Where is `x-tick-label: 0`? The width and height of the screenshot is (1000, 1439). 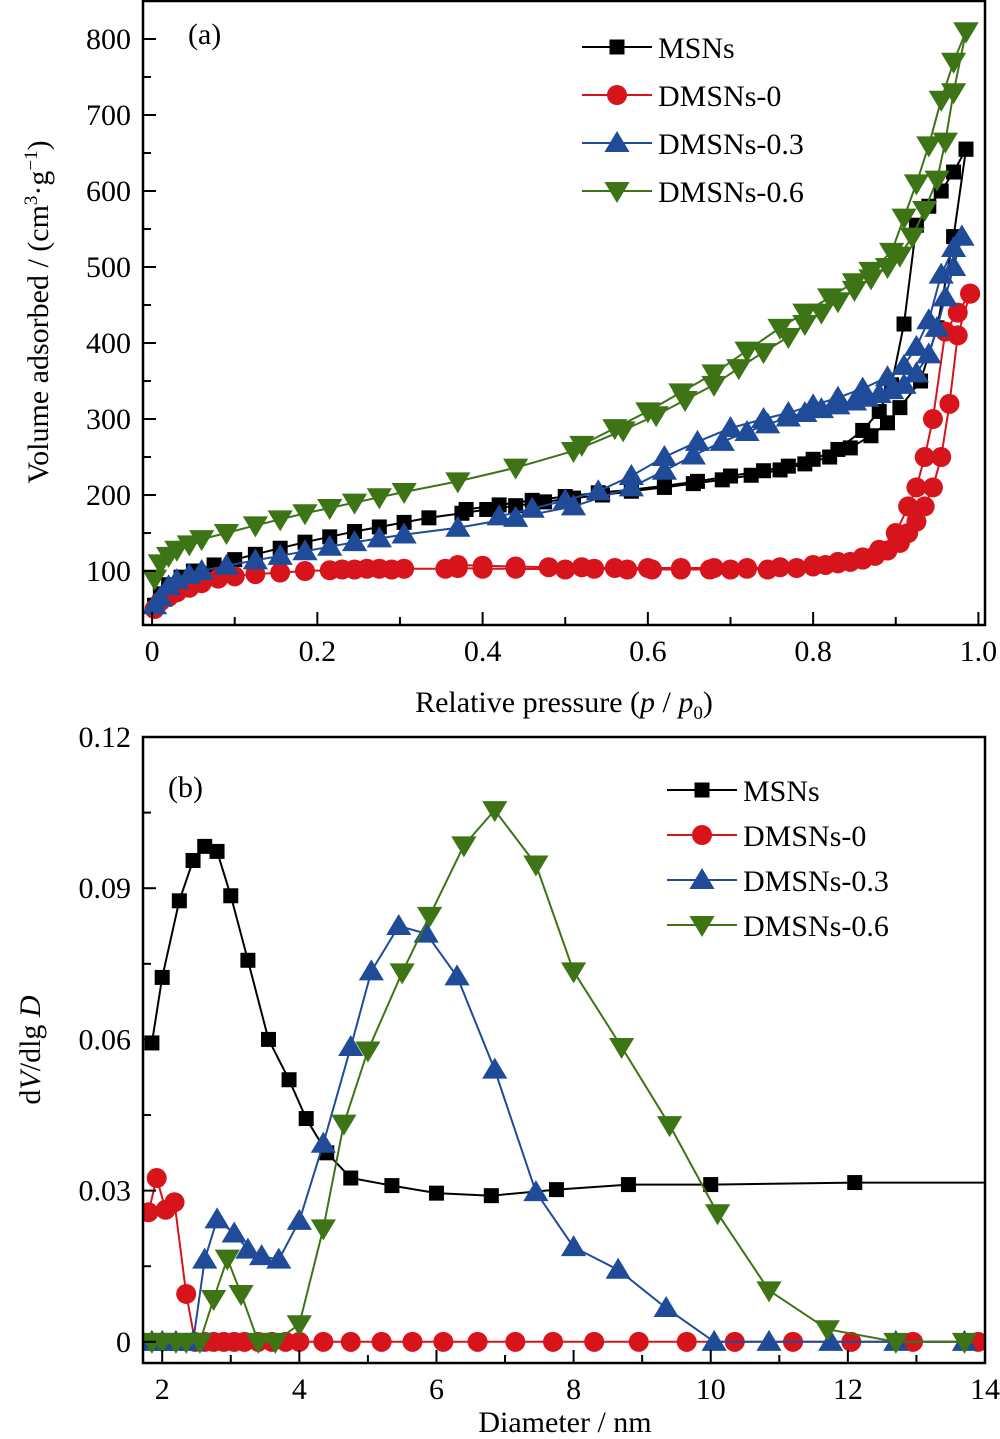
x-tick-label: 0 is located at coordinates (152, 651).